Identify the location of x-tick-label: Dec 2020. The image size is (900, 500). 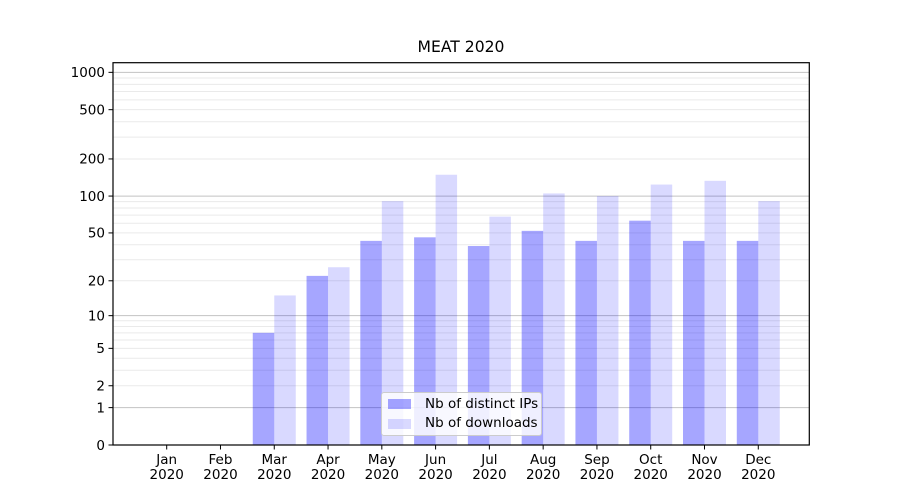
(758, 467).